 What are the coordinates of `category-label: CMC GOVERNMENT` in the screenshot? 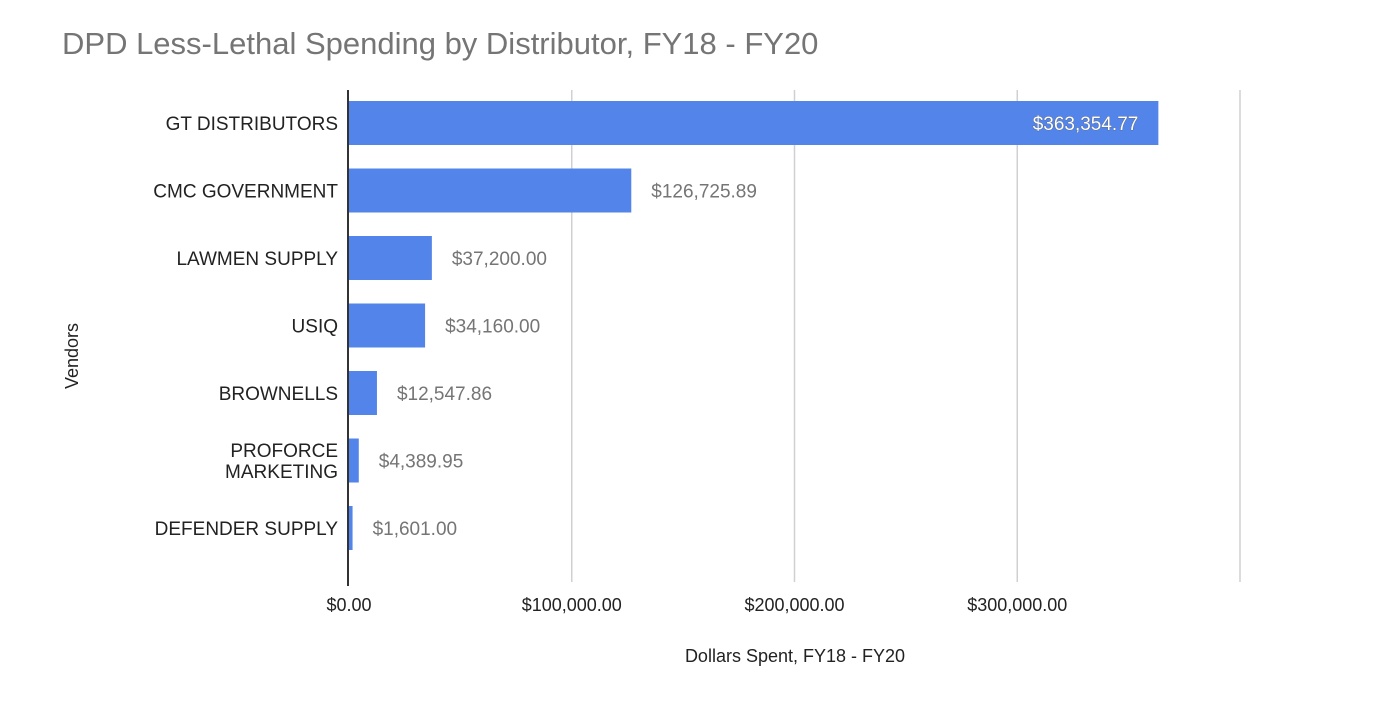 It's located at (245, 192).